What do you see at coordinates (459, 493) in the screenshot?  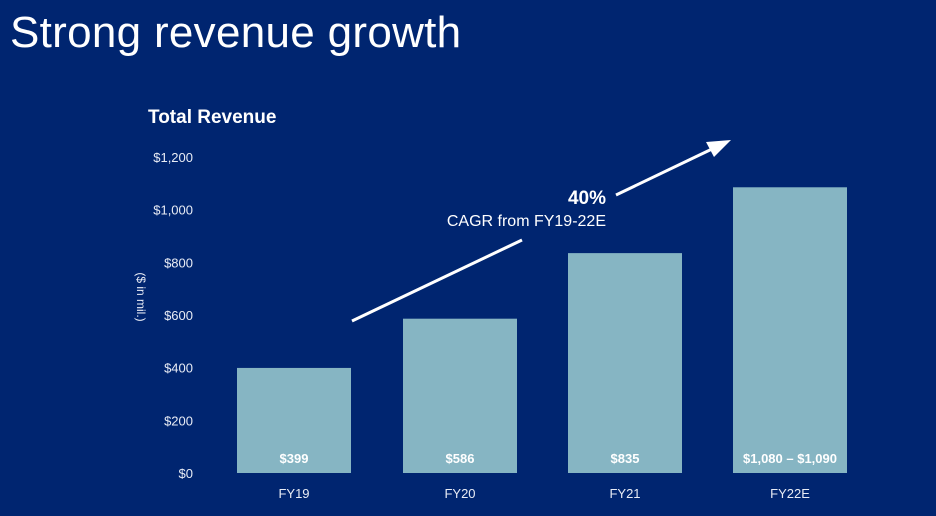 I see `x-tick-label: FY20` at bounding box center [459, 493].